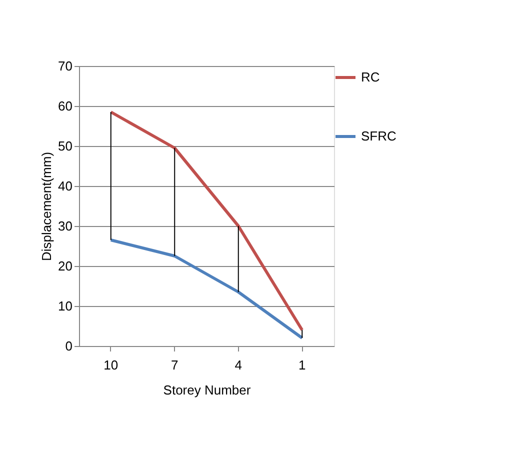  I want to click on y-tick-label: 30, so click(65, 226).